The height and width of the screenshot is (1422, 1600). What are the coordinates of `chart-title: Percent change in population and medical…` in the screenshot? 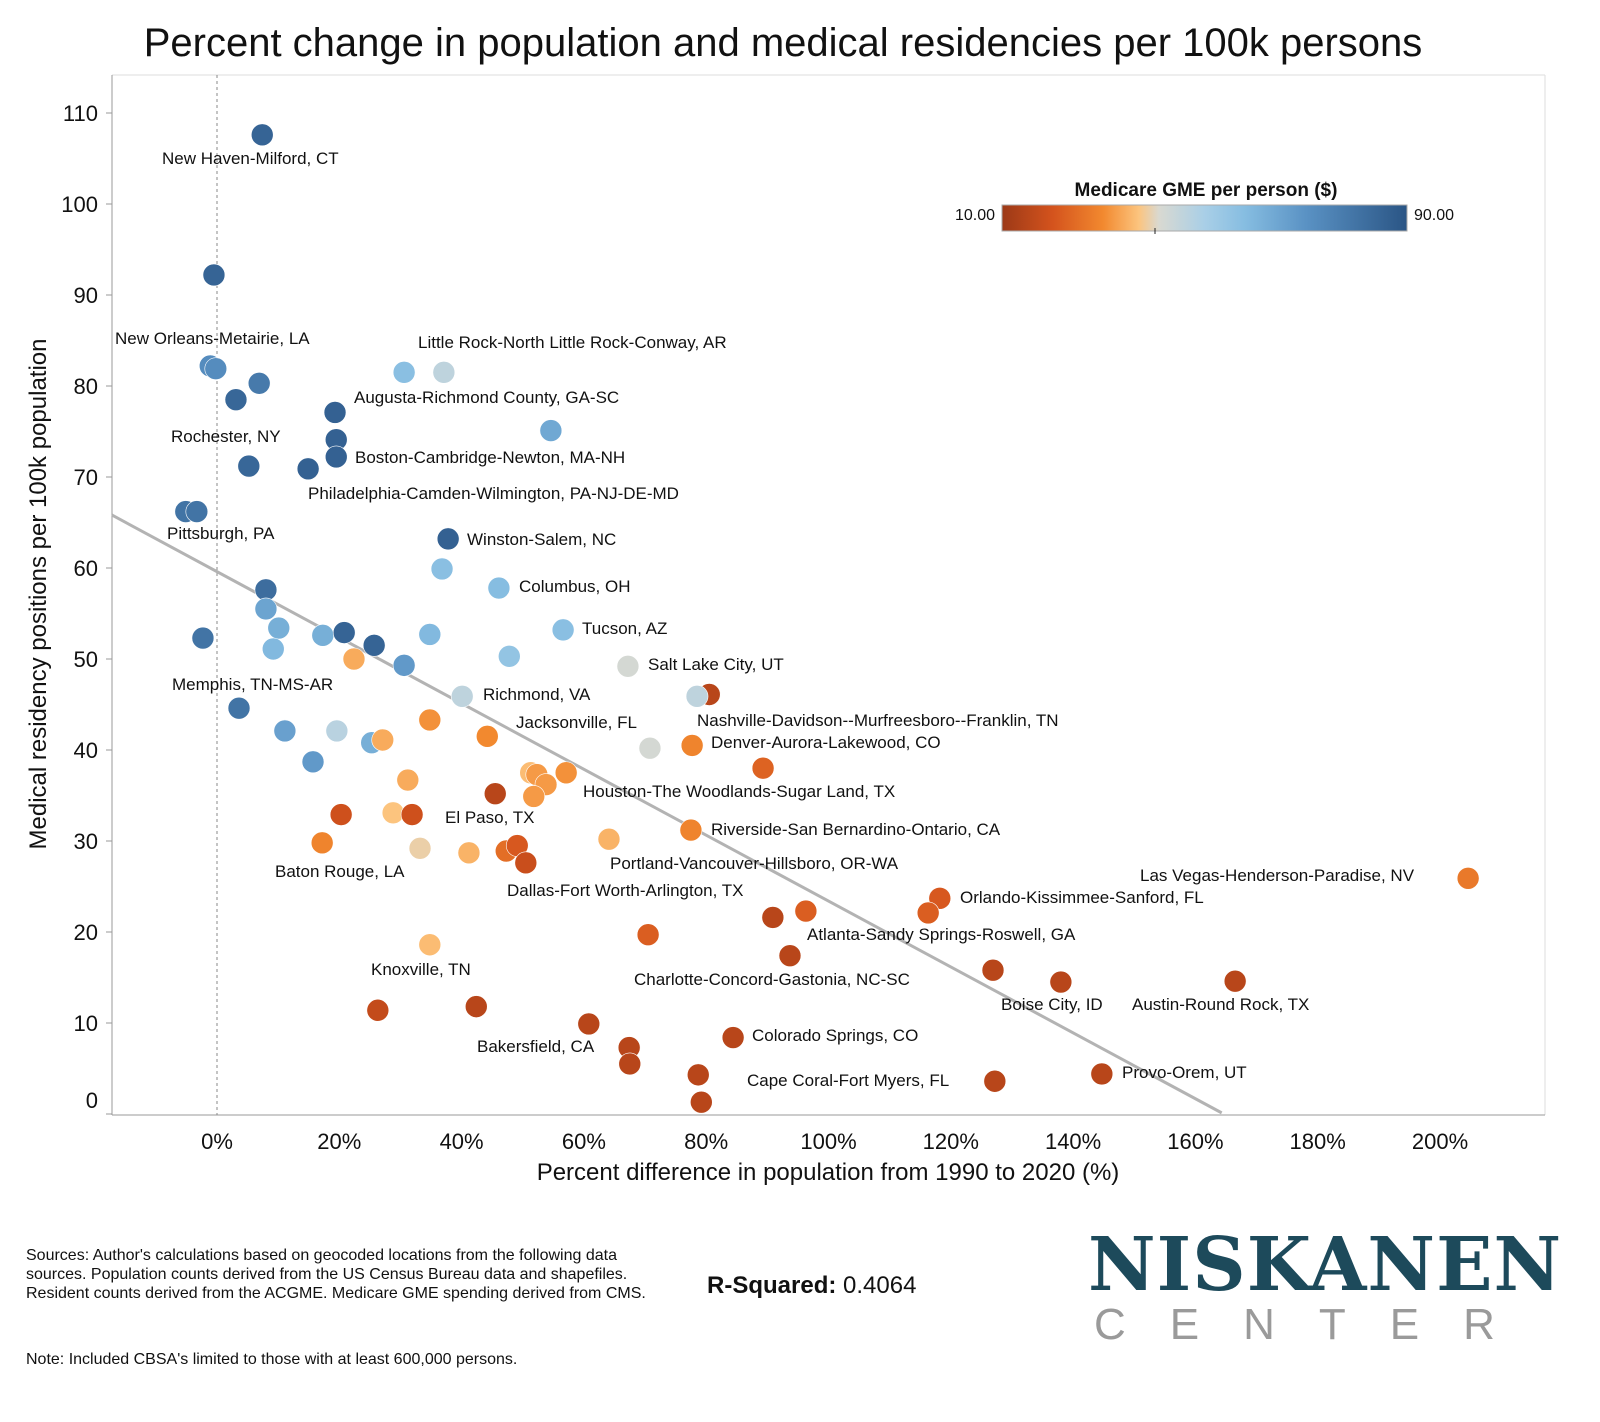 It's located at (783, 43).